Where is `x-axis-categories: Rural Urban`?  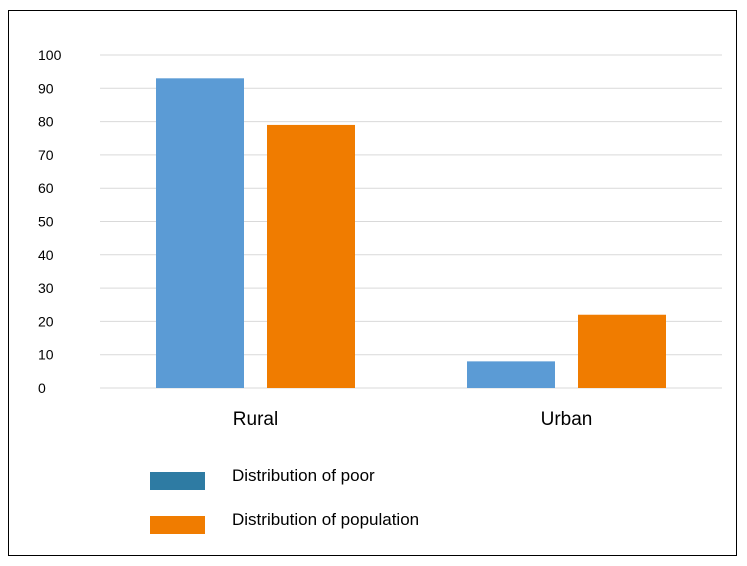 x-axis-categories: Rural Urban is located at coordinates (413, 419).